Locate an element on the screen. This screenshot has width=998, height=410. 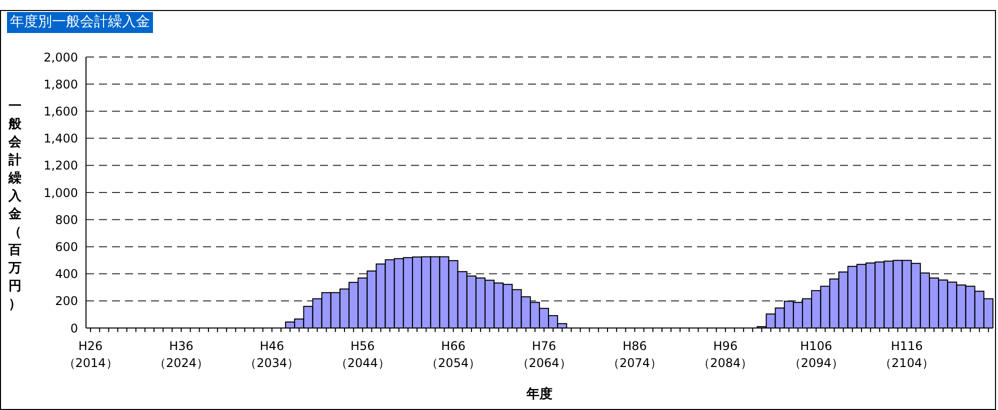
text: 一般会計繰入金（百万円） is located at coordinates (15, 205).